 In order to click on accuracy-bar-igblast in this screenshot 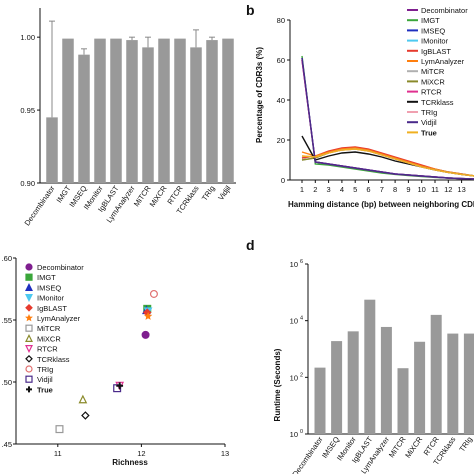, I will do `click(116, 110)`.